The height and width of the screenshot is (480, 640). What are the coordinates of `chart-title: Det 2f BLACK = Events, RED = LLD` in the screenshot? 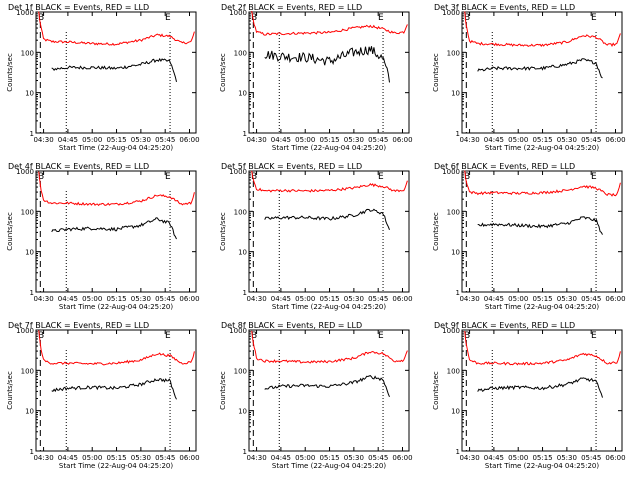 It's located at (291, 7).